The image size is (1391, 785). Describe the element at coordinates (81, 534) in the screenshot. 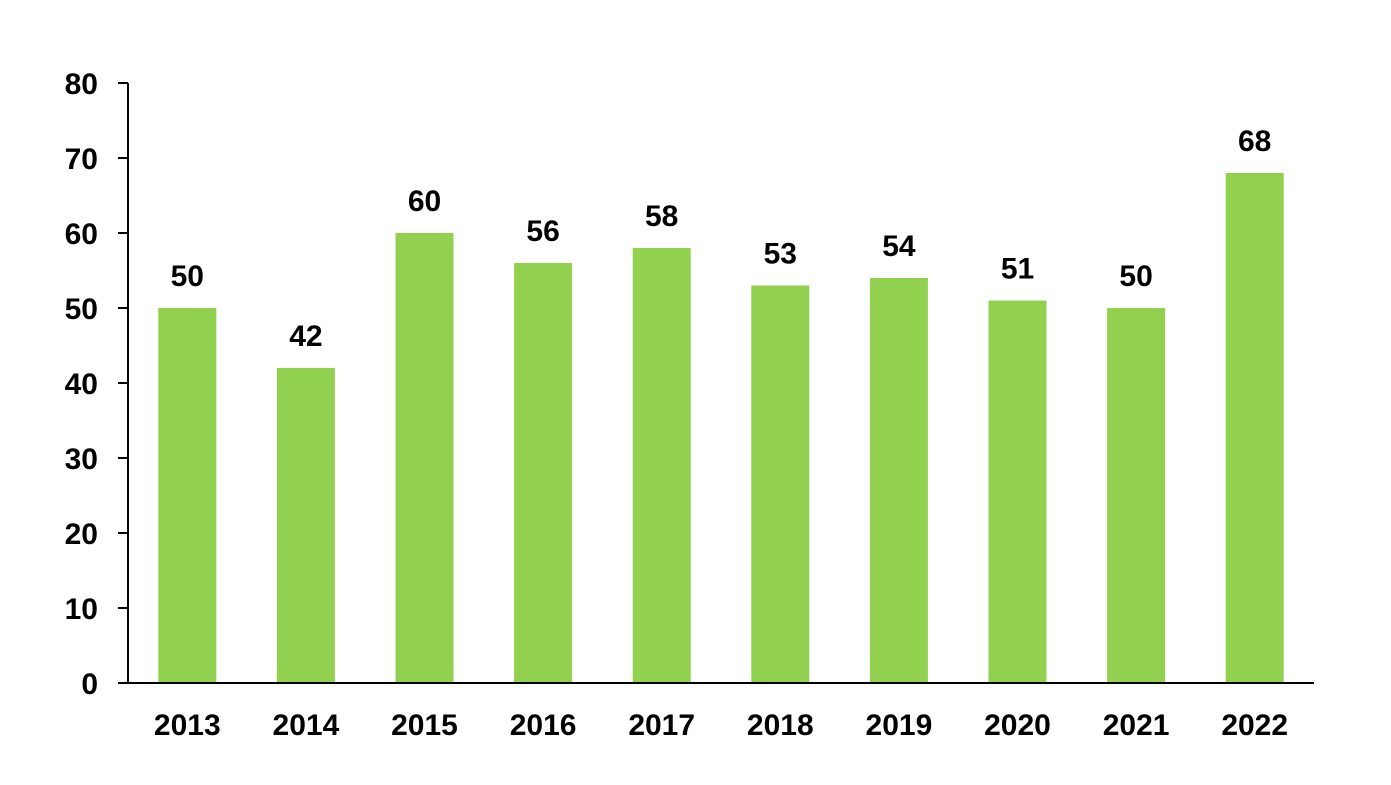

I see `y-tick-label: 20` at that location.